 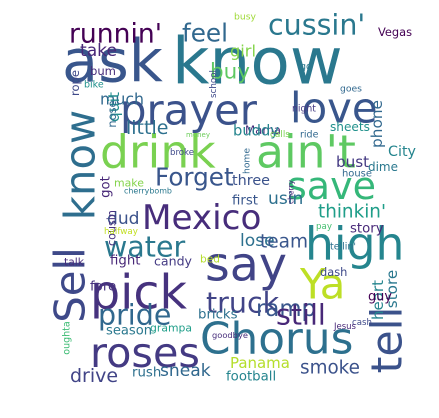 I want to click on word-mexico-7: Mexico, so click(x=201, y=218).